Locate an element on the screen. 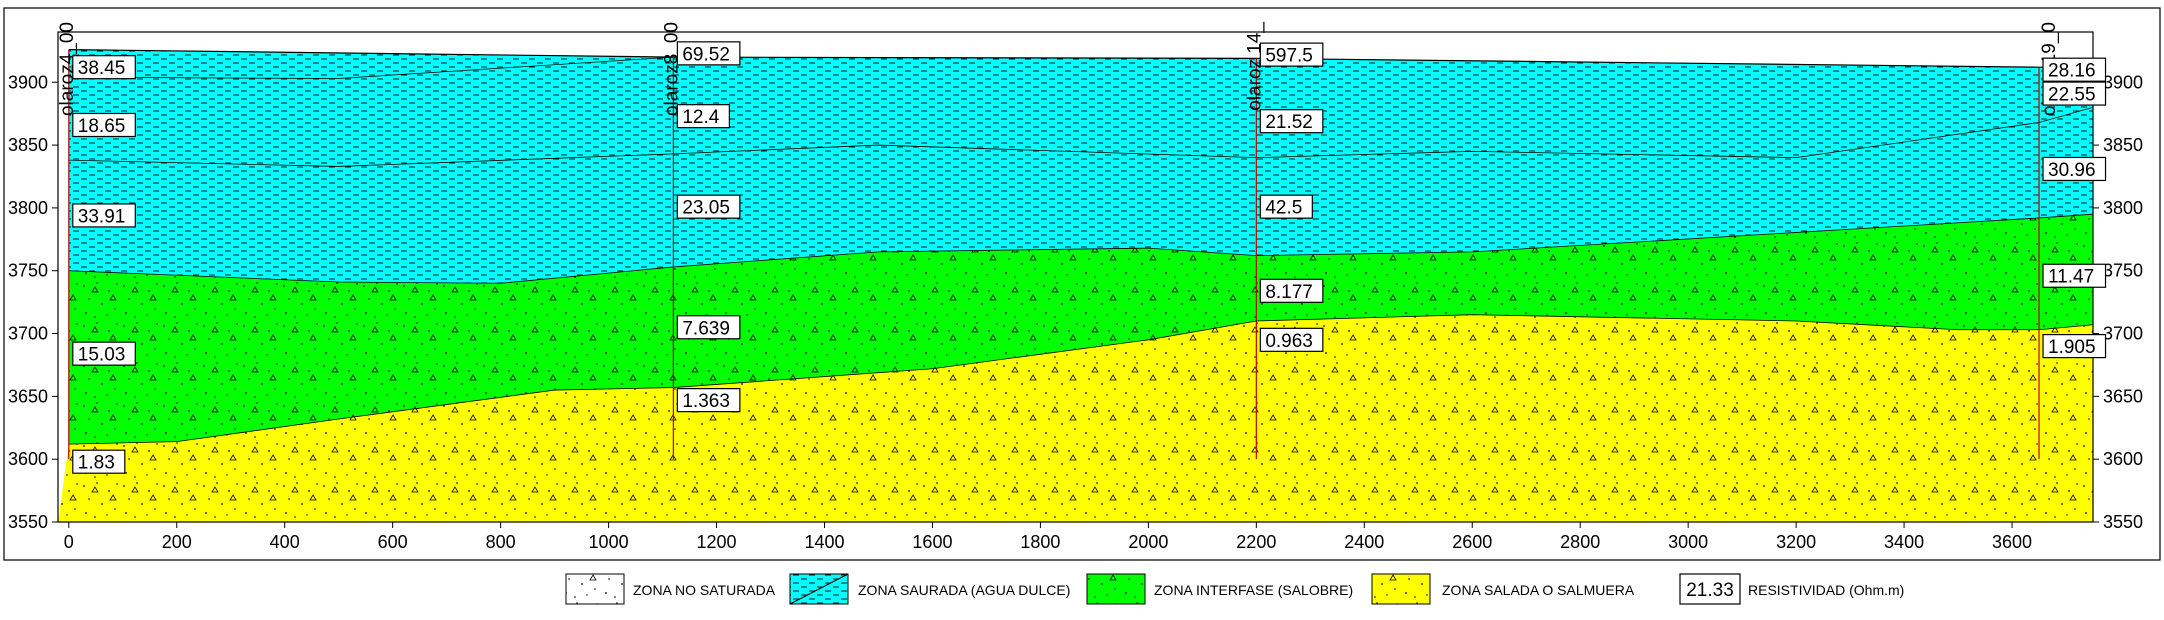  boundary-fresh-bottom is located at coordinates (1081, 248).